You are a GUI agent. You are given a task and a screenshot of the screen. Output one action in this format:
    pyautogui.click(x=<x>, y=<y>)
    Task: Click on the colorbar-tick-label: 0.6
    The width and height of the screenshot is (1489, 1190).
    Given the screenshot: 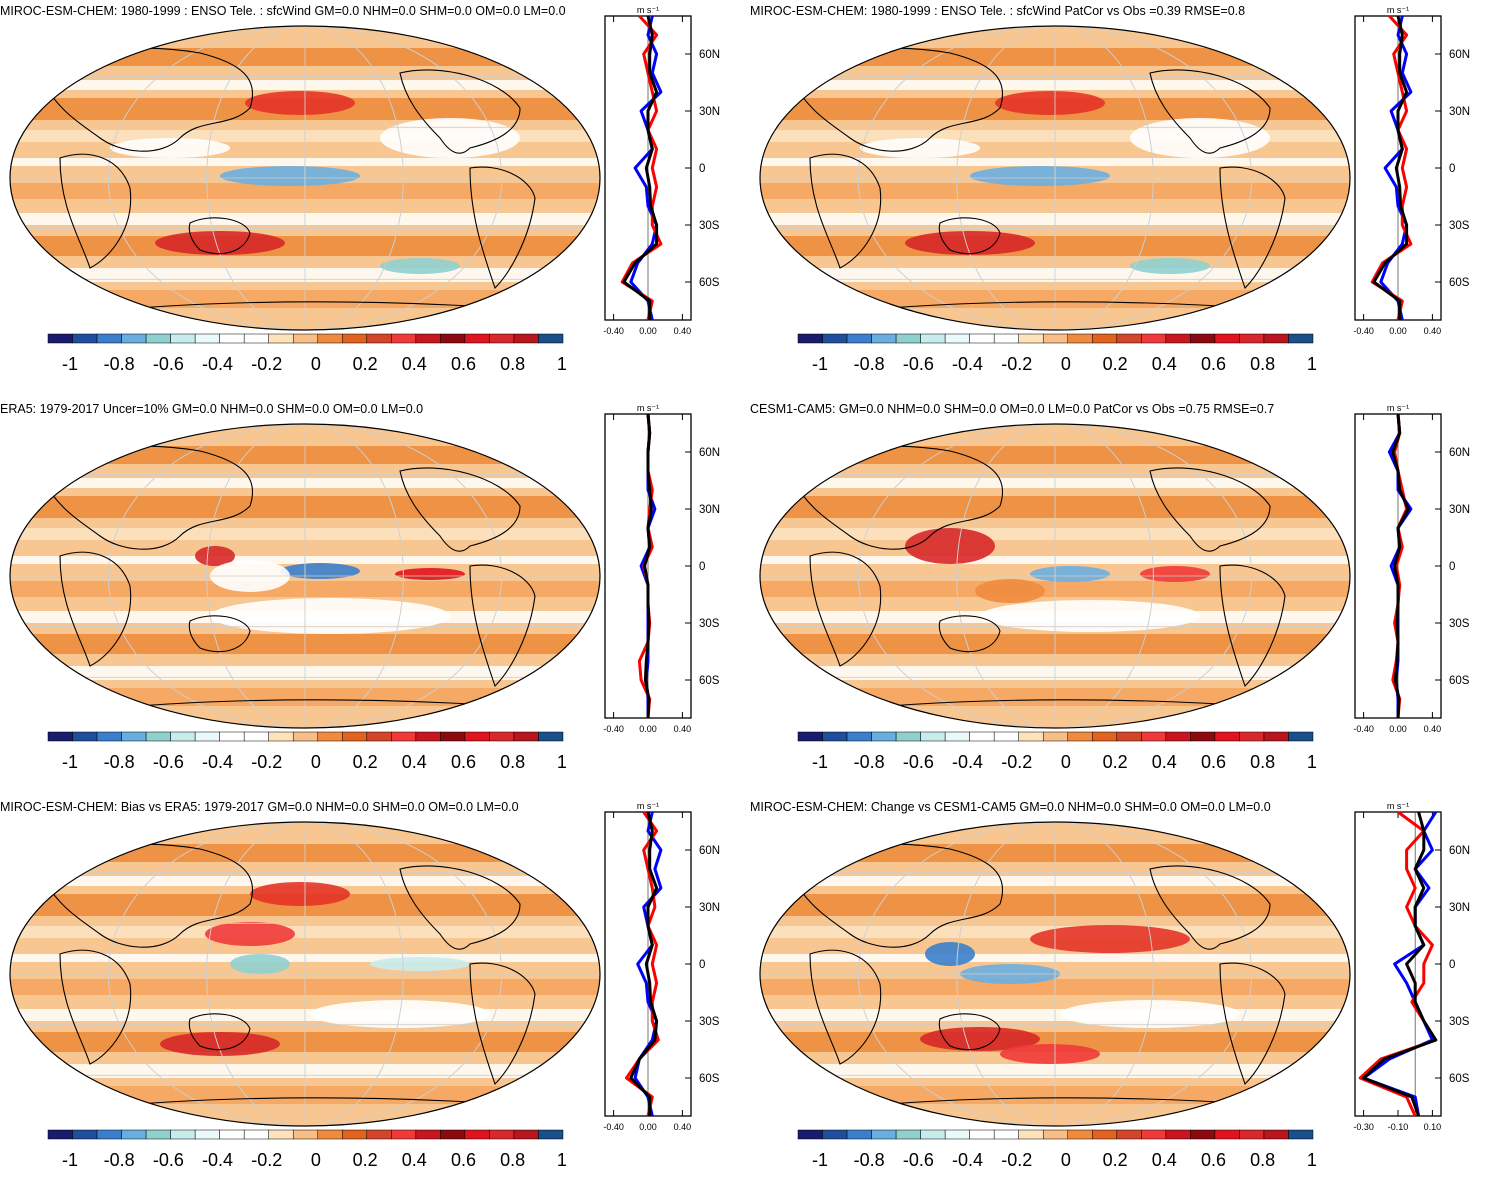 What is the action you would take?
    pyautogui.click(x=1213, y=762)
    